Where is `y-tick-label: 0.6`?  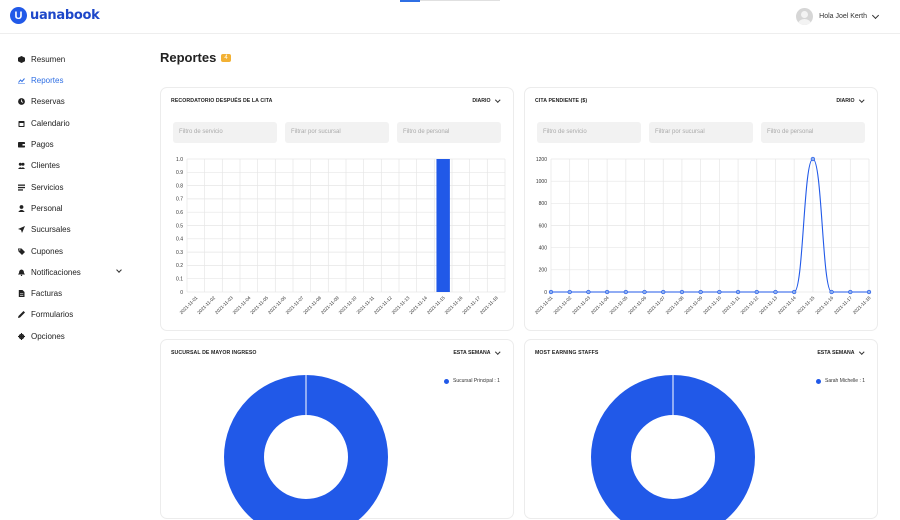 y-tick-label: 0.6 is located at coordinates (179, 213).